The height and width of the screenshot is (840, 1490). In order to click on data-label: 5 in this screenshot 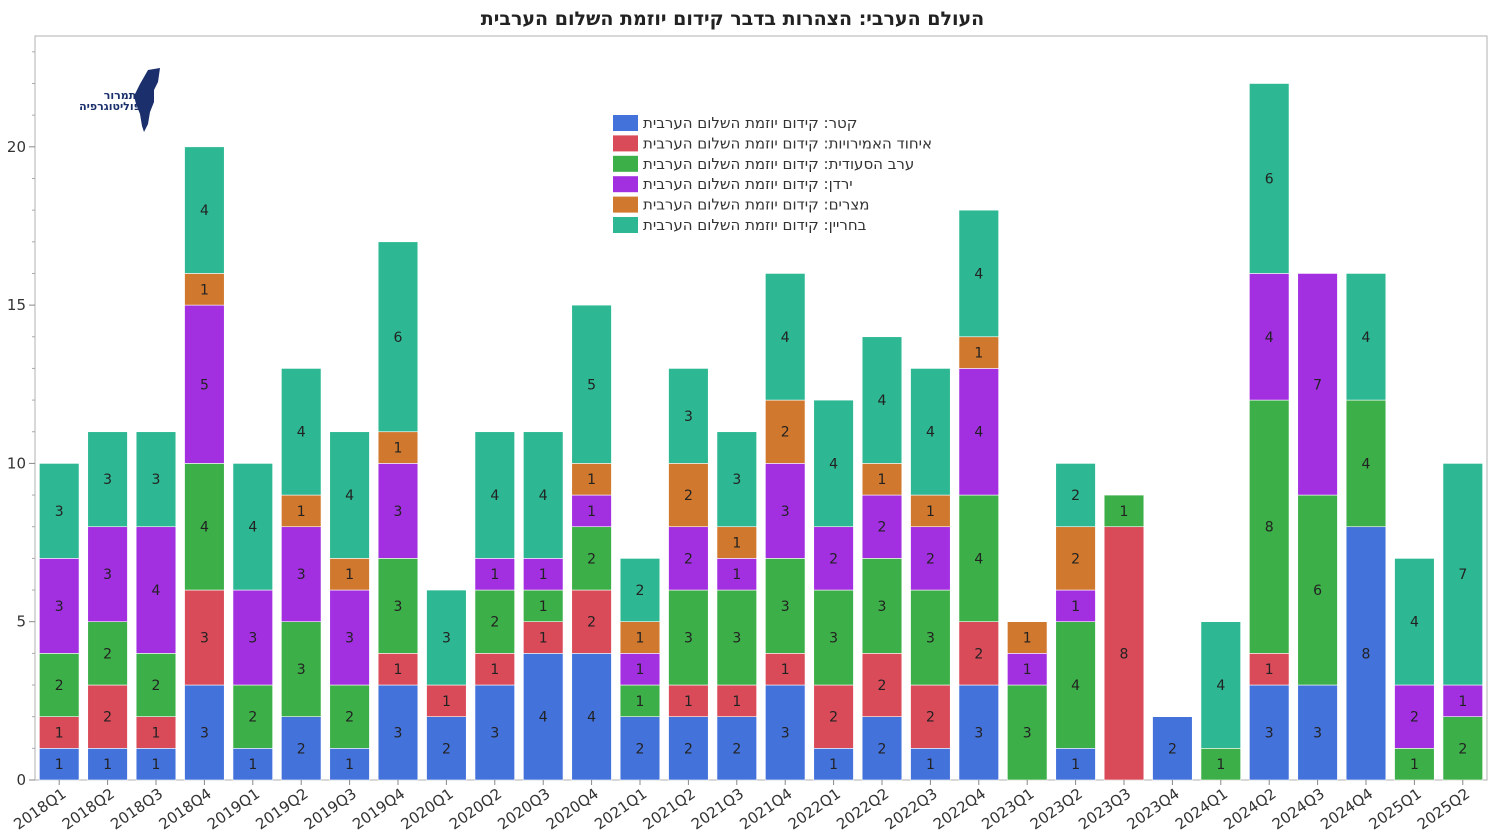, I will do `click(204, 385)`.